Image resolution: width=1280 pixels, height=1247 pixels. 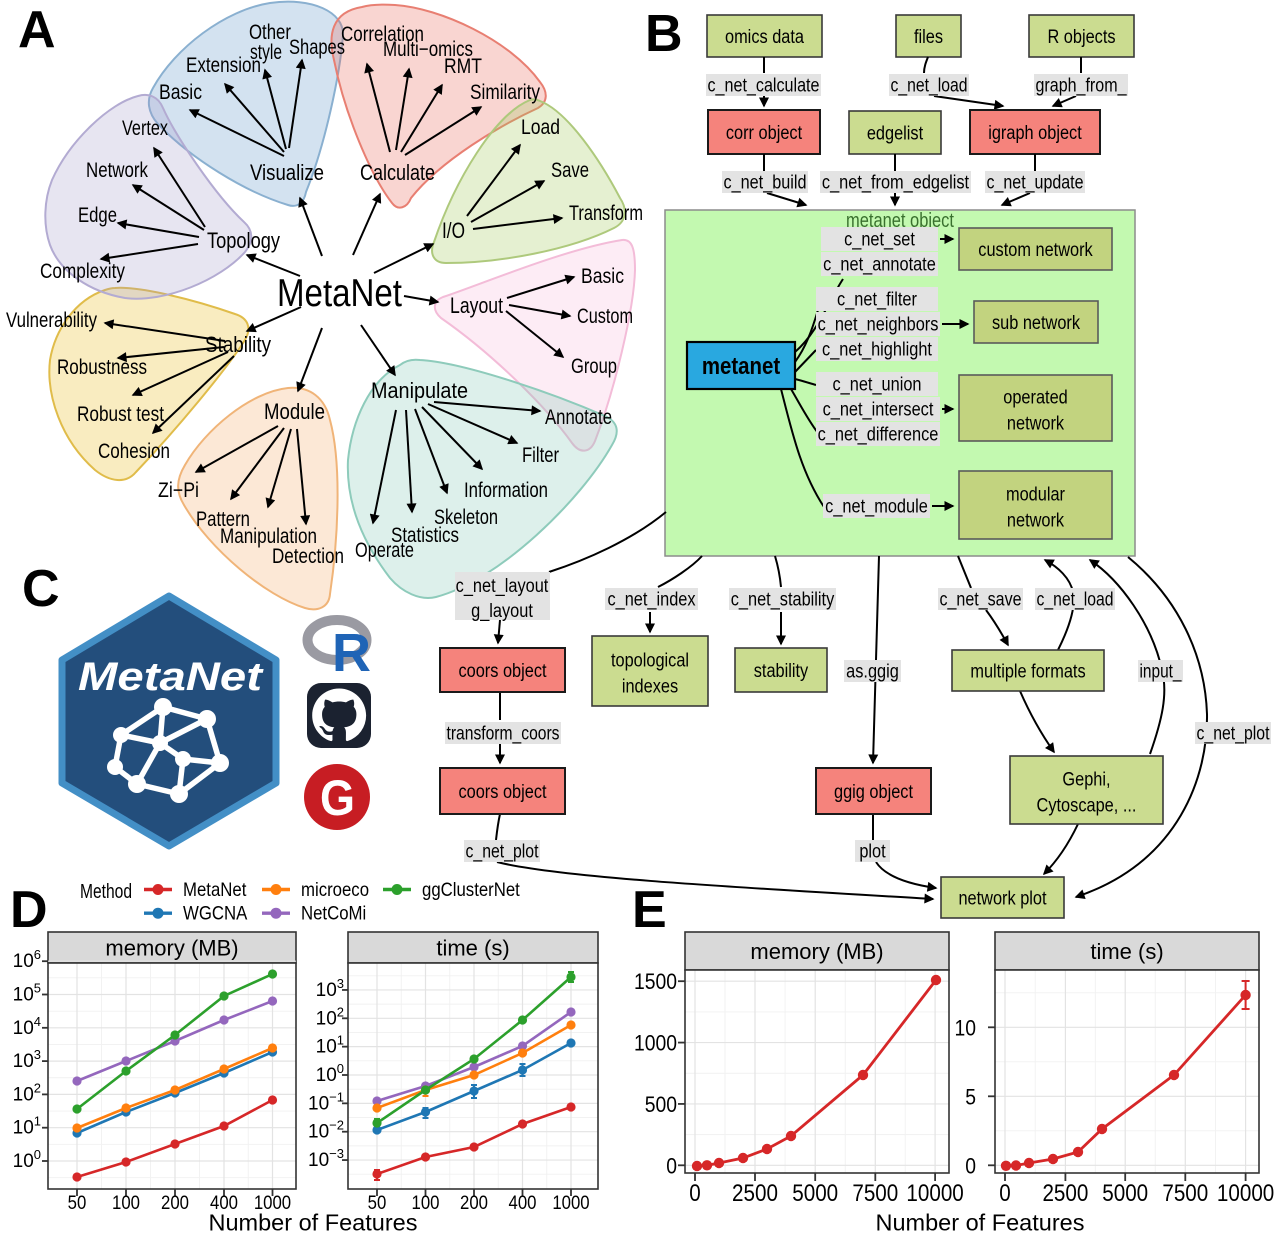 What do you see at coordinates (287, 172) in the screenshot?
I see `svg-text: Visualize` at bounding box center [287, 172].